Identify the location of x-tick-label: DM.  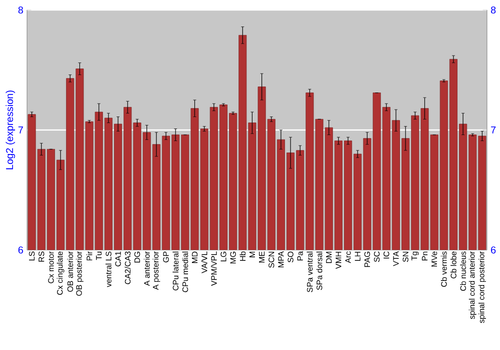
(329, 257).